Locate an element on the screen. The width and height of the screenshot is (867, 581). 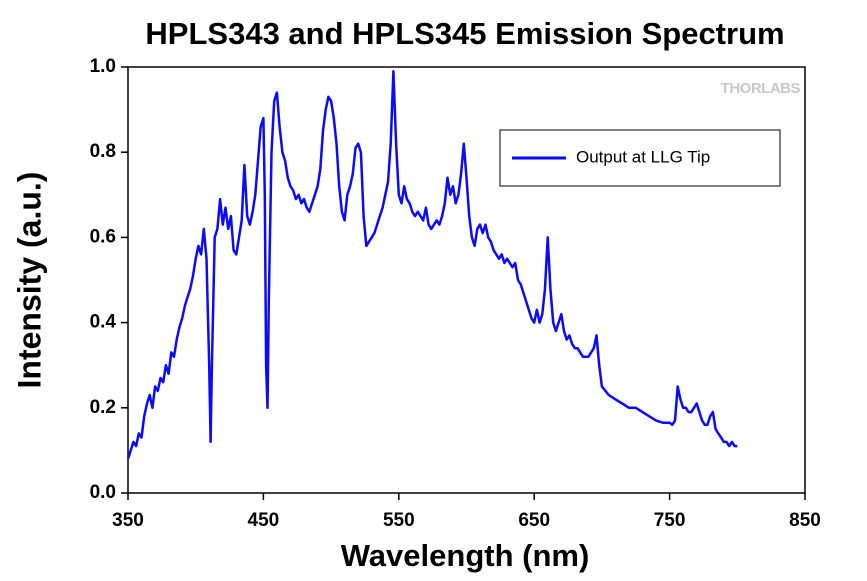
x-tick-label: 450 is located at coordinates (264, 520).